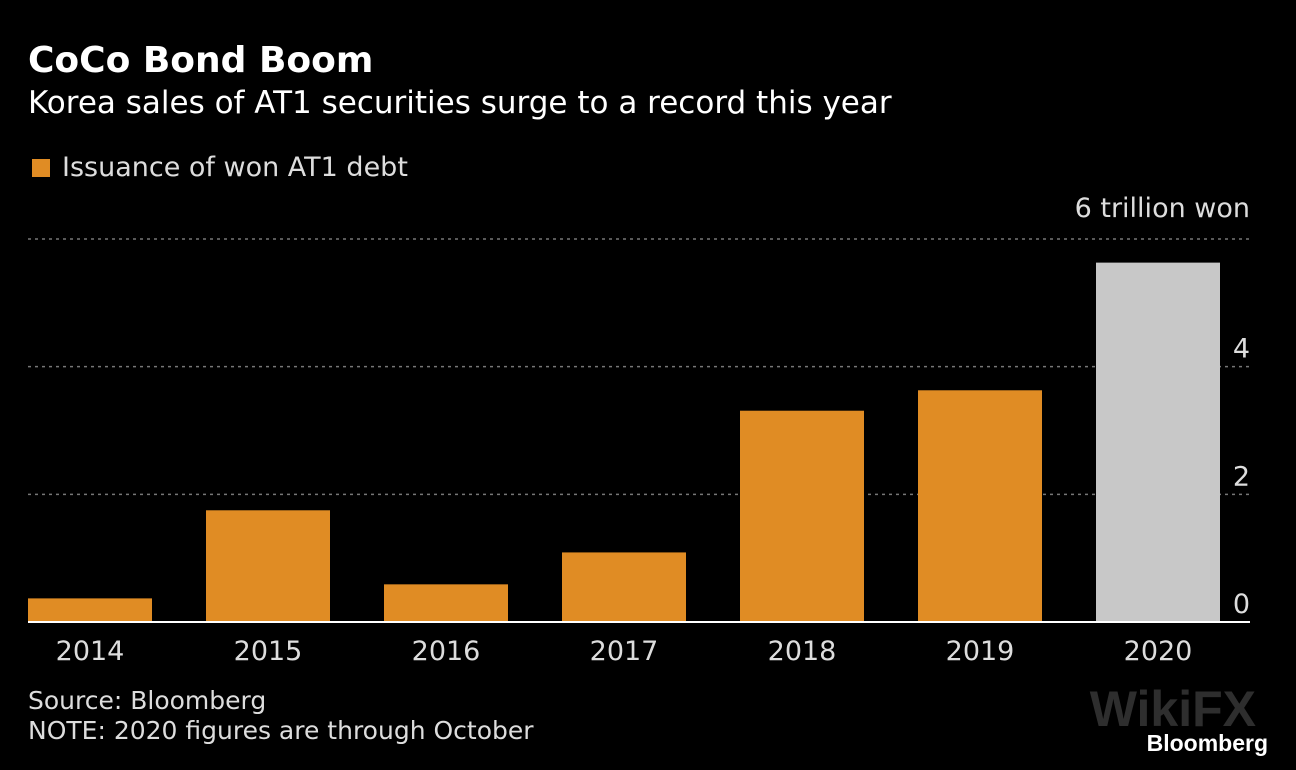  What do you see at coordinates (90, 651) in the screenshot?
I see `x-tick-label: 2014` at bounding box center [90, 651].